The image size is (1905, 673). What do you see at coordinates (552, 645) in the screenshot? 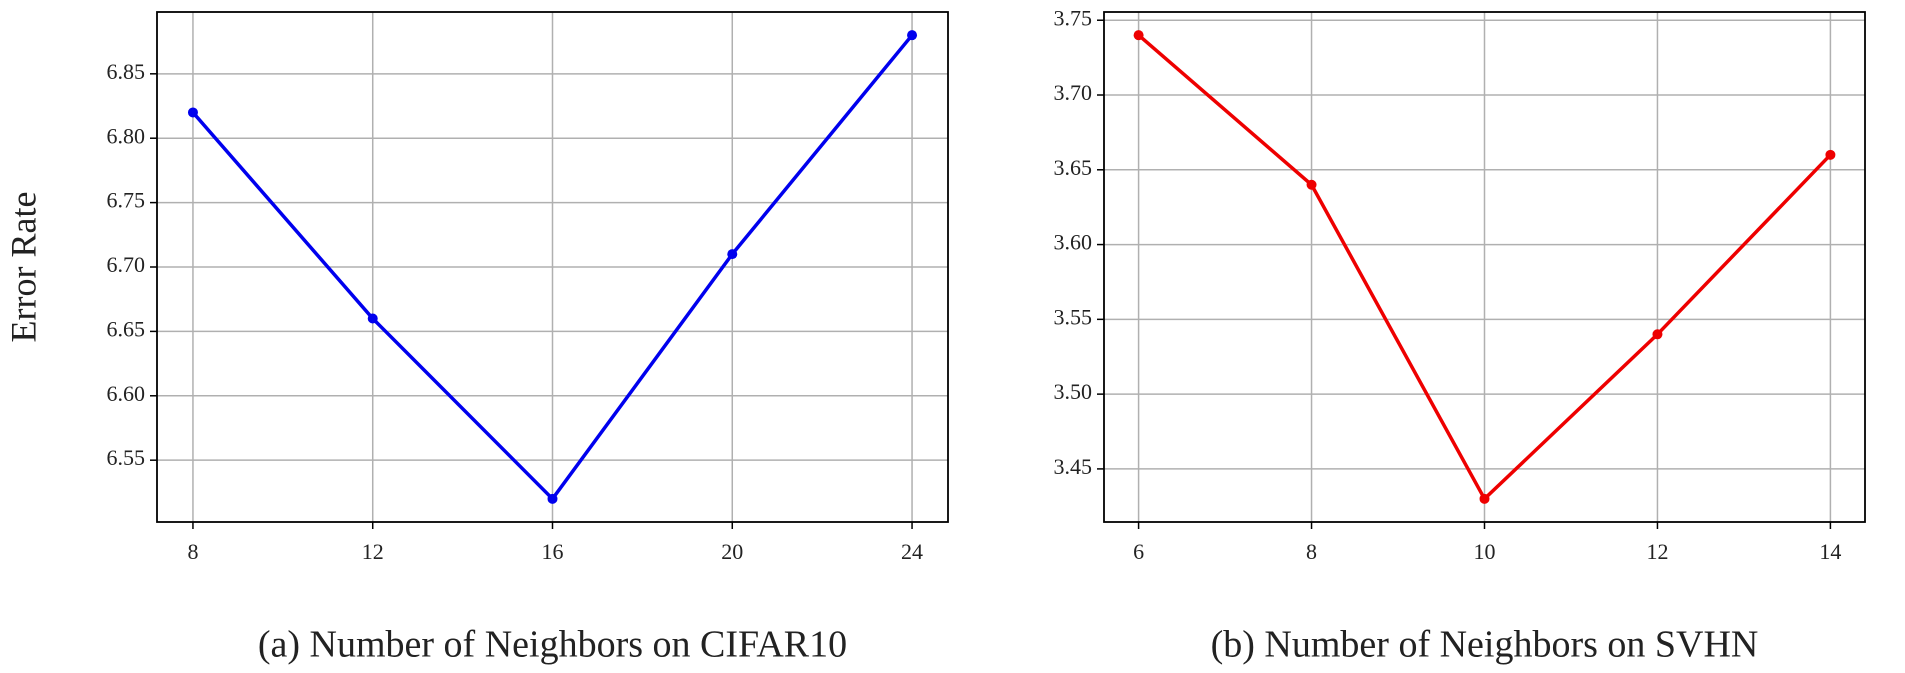
I see `caption: (a) Number of Neighbors on CIFAR10` at bounding box center [552, 645].